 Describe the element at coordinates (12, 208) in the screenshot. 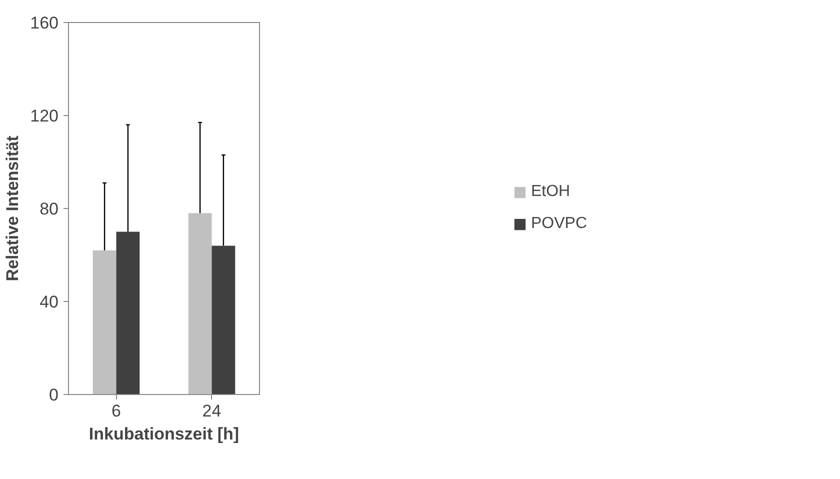

I see `y-axis-title: Relative Intensität` at that location.